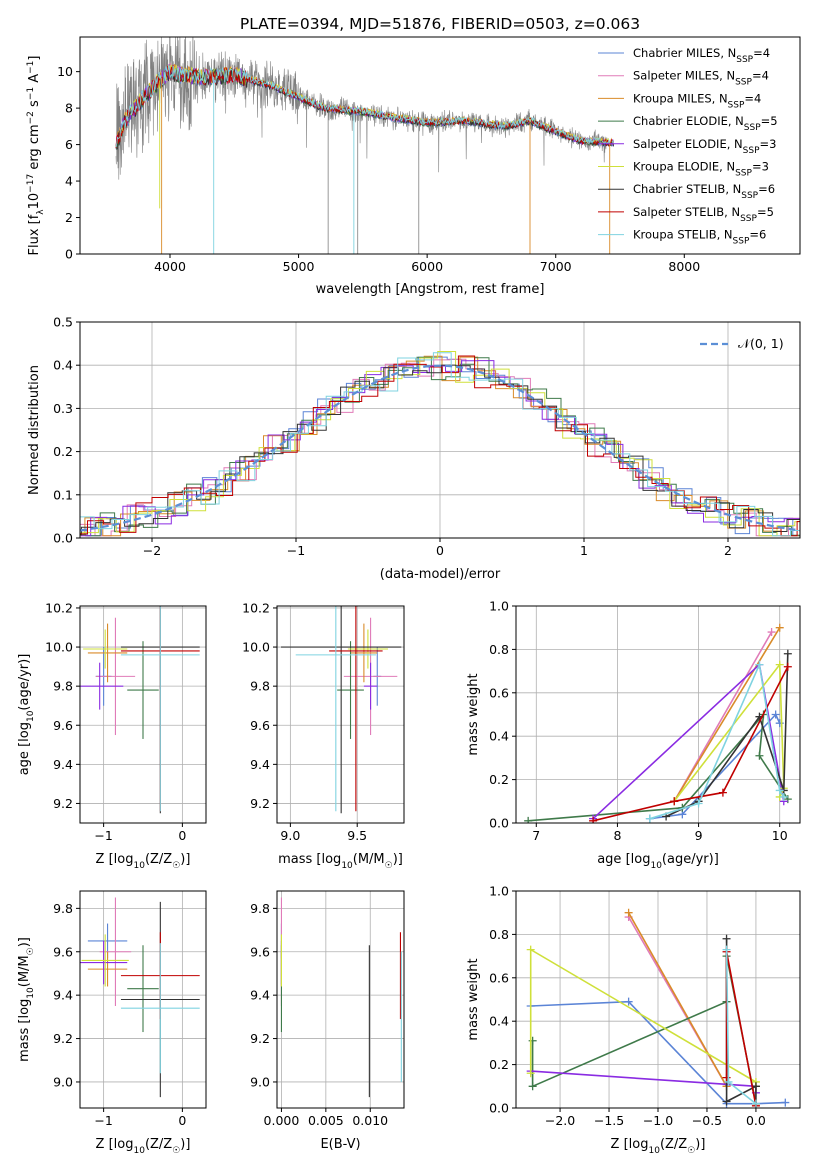 The height and width of the screenshot is (1174, 819). I want to click on y-tick-label: 9.8, so click(260, 908).